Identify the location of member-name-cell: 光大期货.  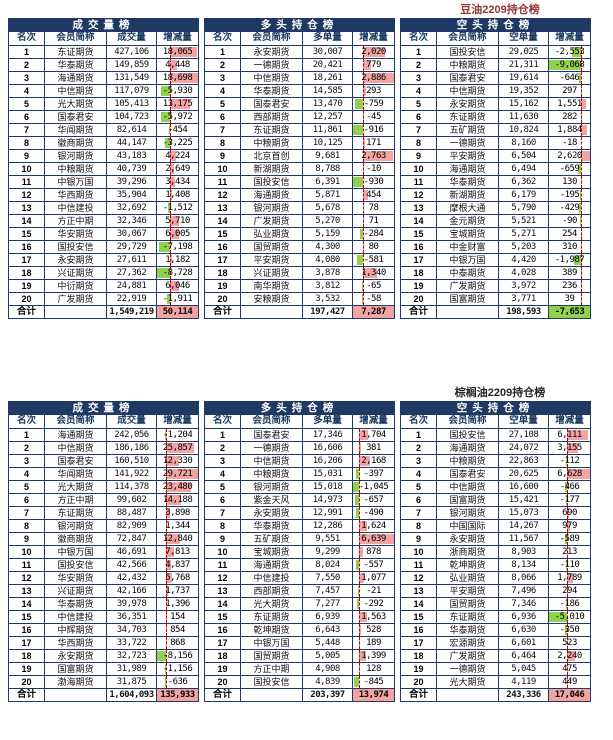
(271, 604).